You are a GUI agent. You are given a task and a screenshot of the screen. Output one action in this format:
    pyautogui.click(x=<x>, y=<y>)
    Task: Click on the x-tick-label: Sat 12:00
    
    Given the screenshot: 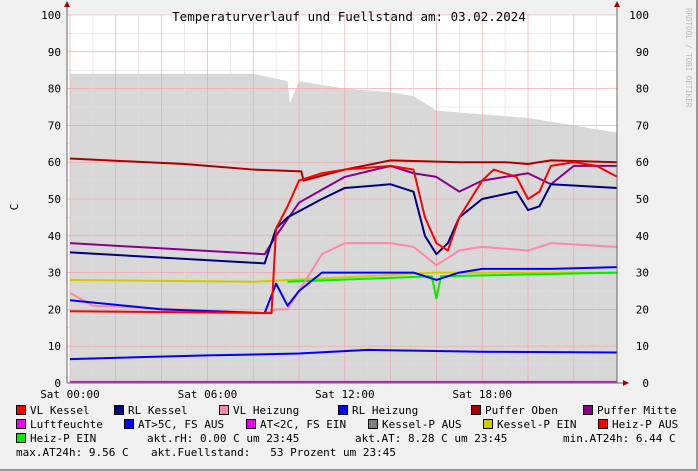 What is the action you would take?
    pyautogui.click(x=345, y=394)
    